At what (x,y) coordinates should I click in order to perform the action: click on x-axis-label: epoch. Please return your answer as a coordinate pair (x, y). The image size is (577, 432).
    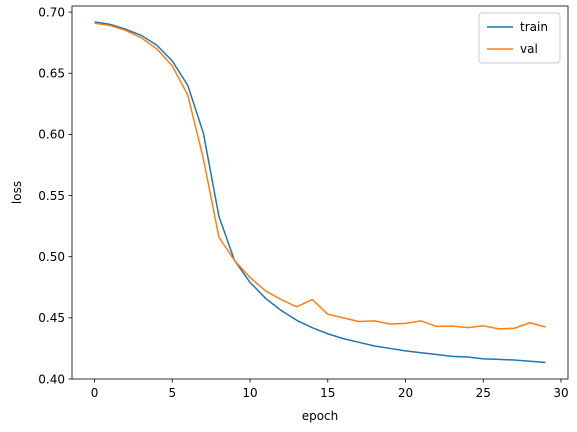
    Looking at the image, I should click on (320, 416).